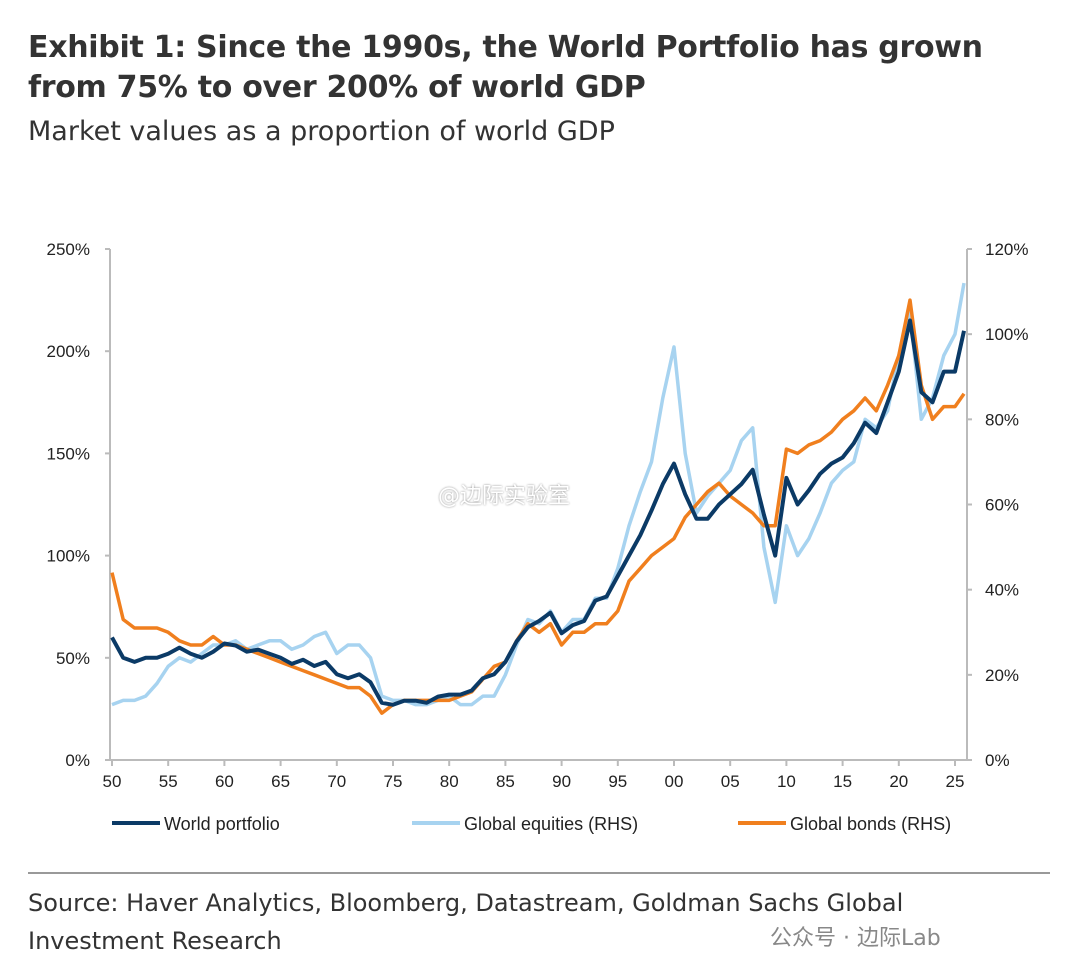 The image size is (1080, 978). What do you see at coordinates (1006, 249) in the screenshot?
I see `y-right-tick-label: 120%` at bounding box center [1006, 249].